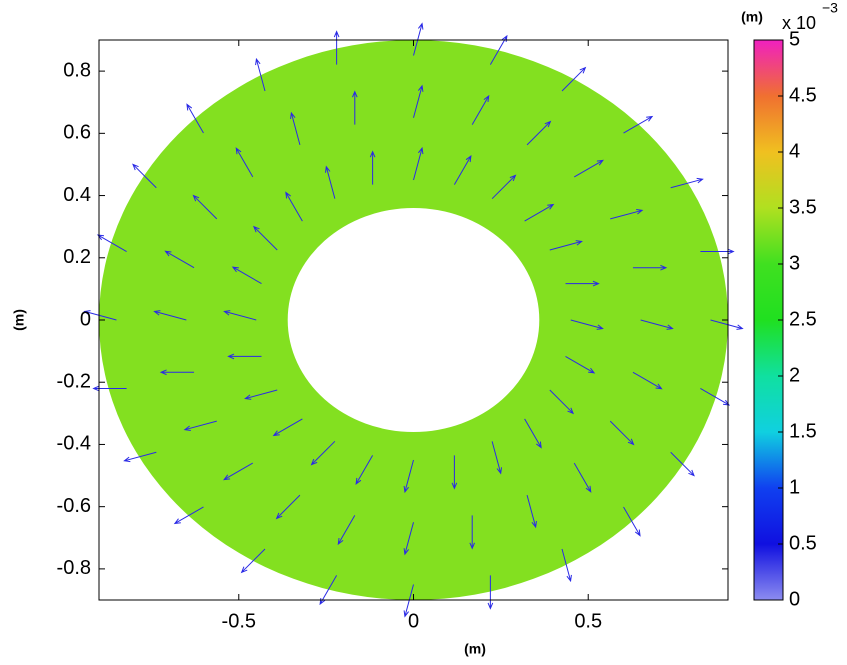  Describe the element at coordinates (413, 621) in the screenshot. I see `x-tick-label: 0` at that location.